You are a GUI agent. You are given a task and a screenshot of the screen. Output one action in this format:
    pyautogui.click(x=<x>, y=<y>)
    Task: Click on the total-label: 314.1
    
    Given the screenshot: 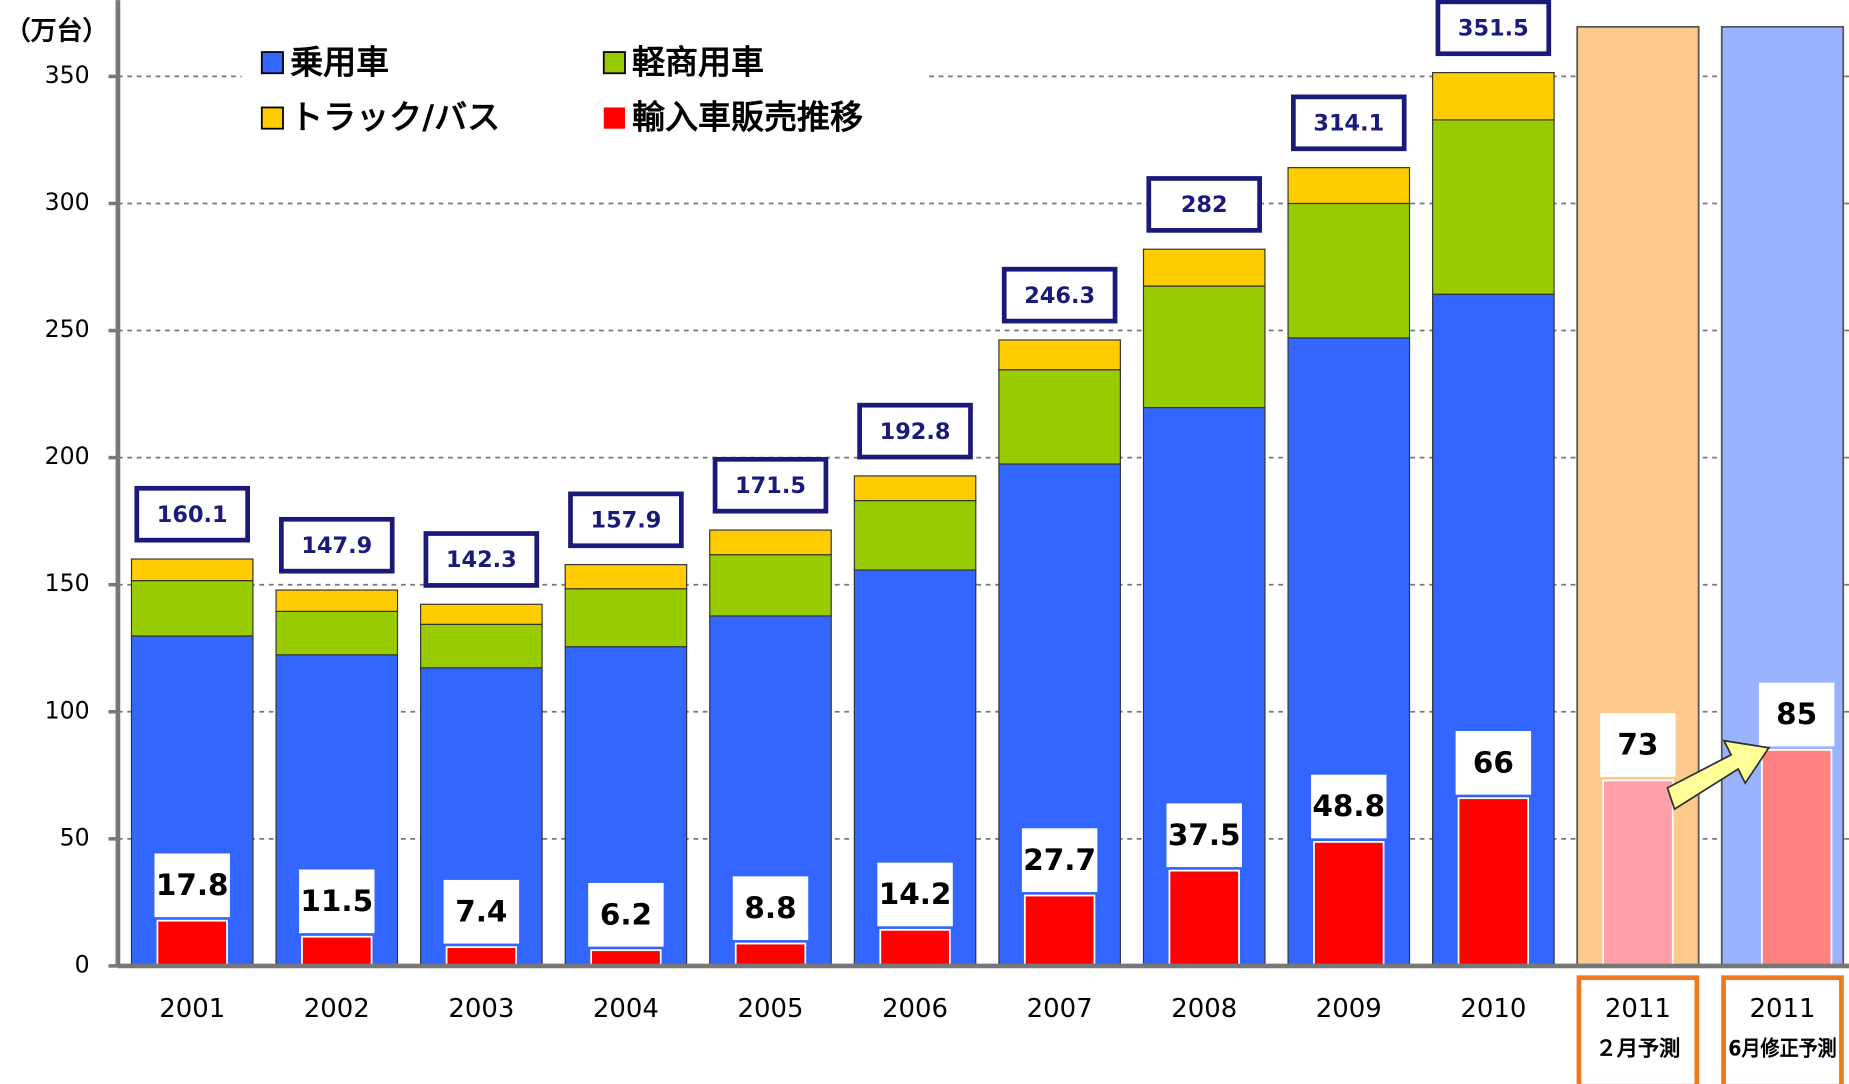 What is the action you would take?
    pyautogui.click(x=1348, y=124)
    